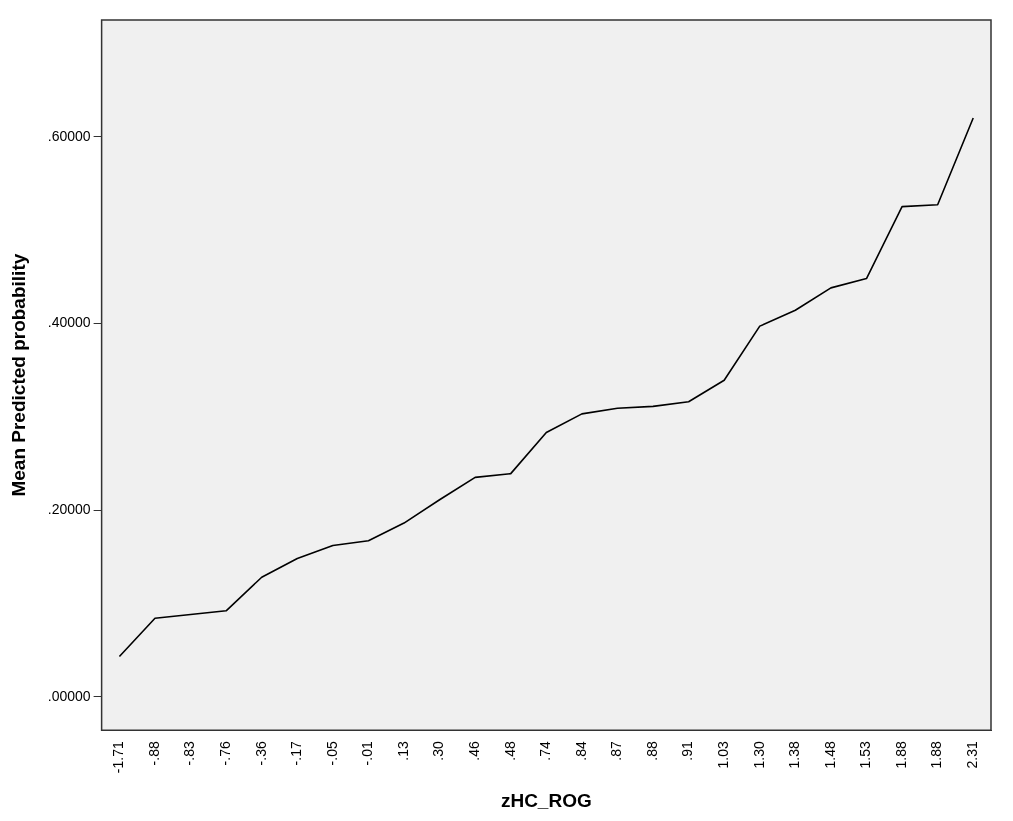 Image resolution: width=1013 pixels, height=821 pixels. Describe the element at coordinates (367, 753) in the screenshot. I see `x-tick-label: -.01` at that location.